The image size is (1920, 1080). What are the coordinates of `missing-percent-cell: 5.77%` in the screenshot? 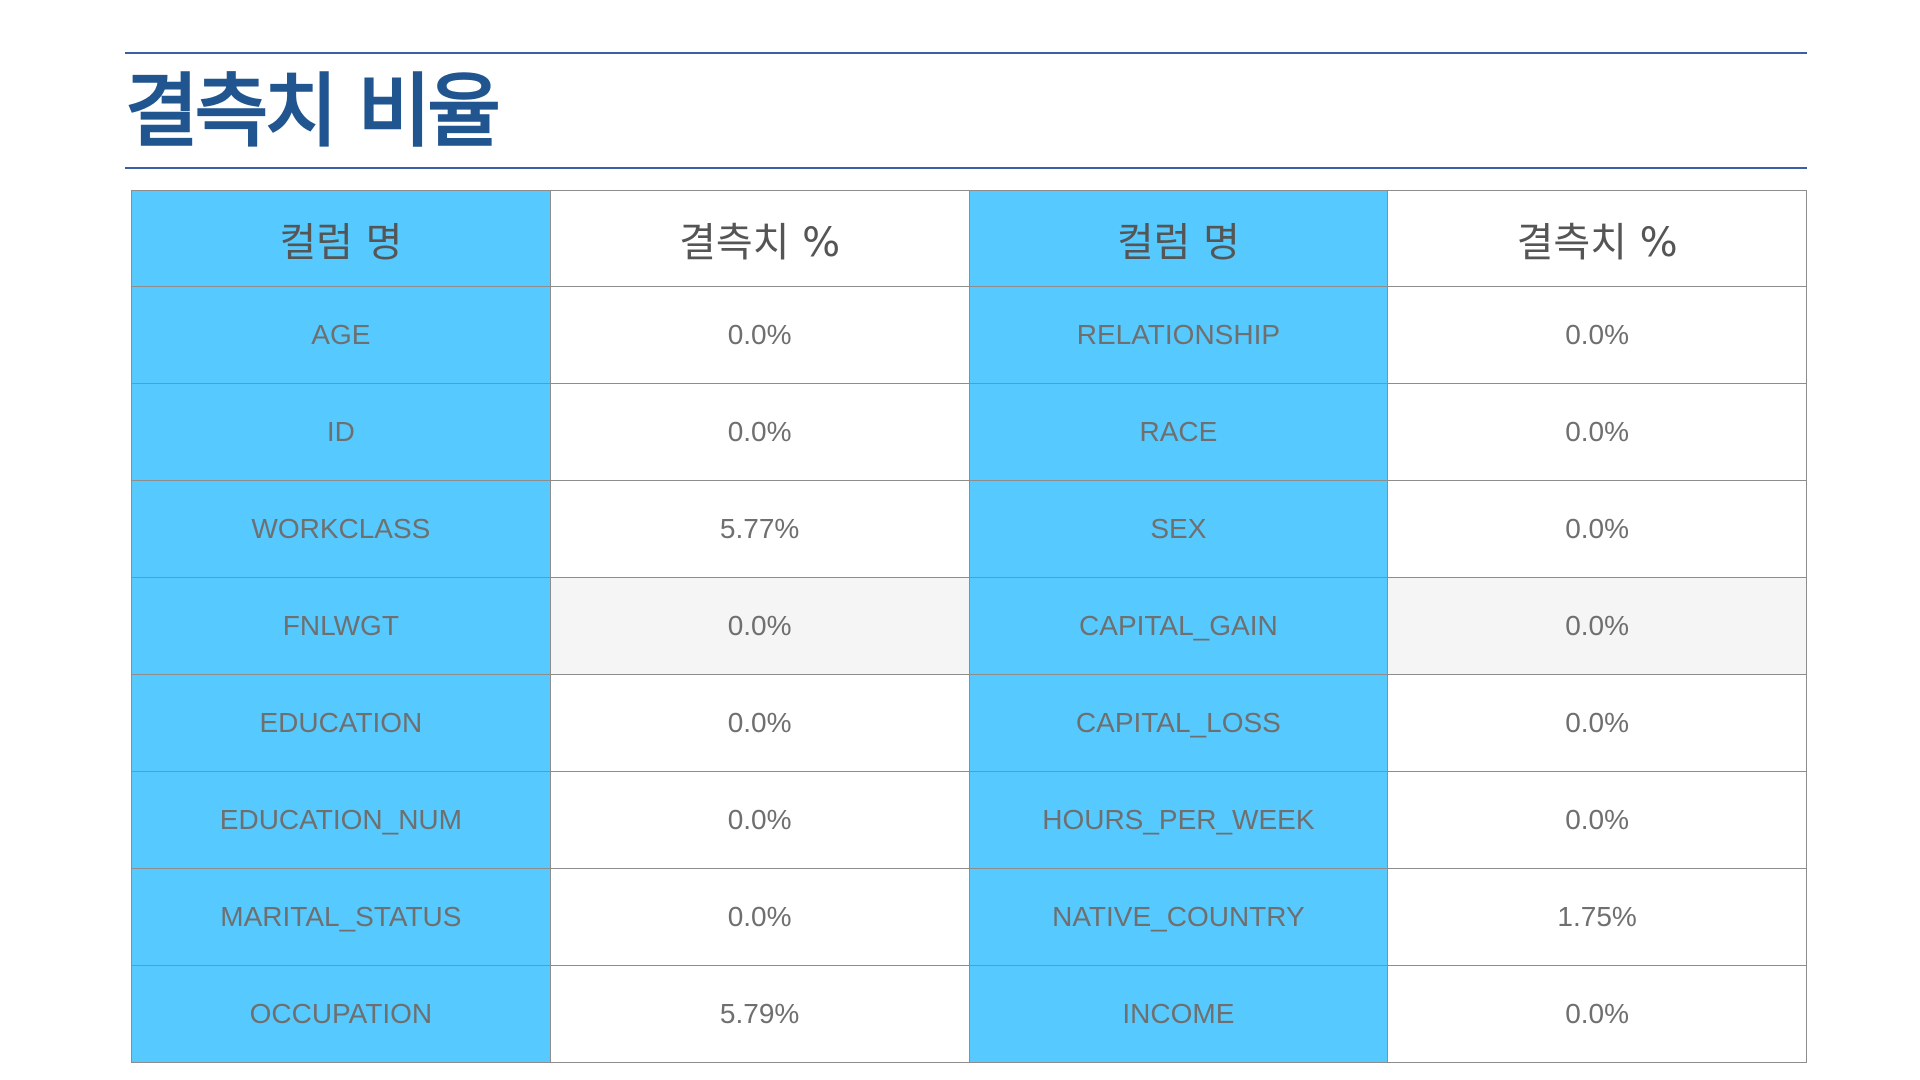 It's located at (759, 529).